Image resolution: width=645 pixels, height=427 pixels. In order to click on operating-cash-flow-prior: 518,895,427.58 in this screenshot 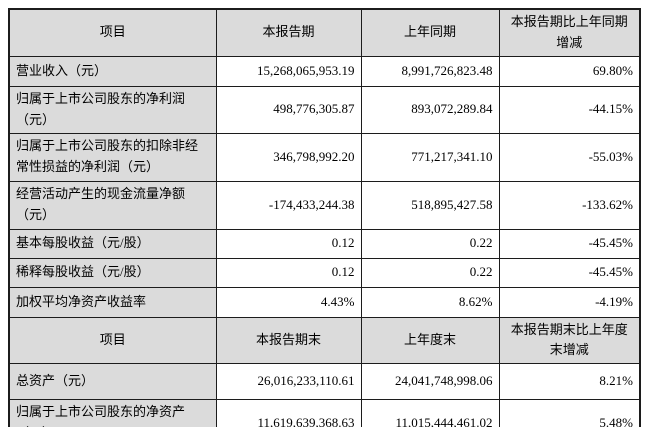, I will do `click(430, 205)`.